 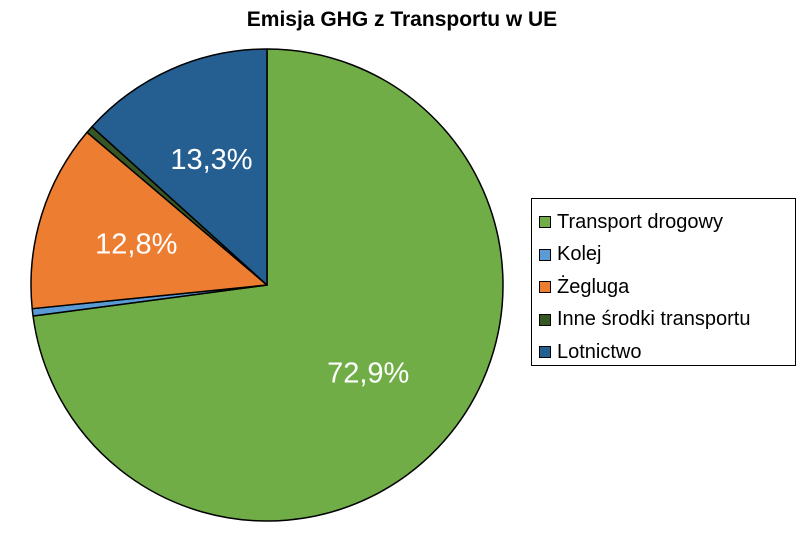 I want to click on legend-item-lotnictwo: Lotnictwo, so click(x=667, y=352).